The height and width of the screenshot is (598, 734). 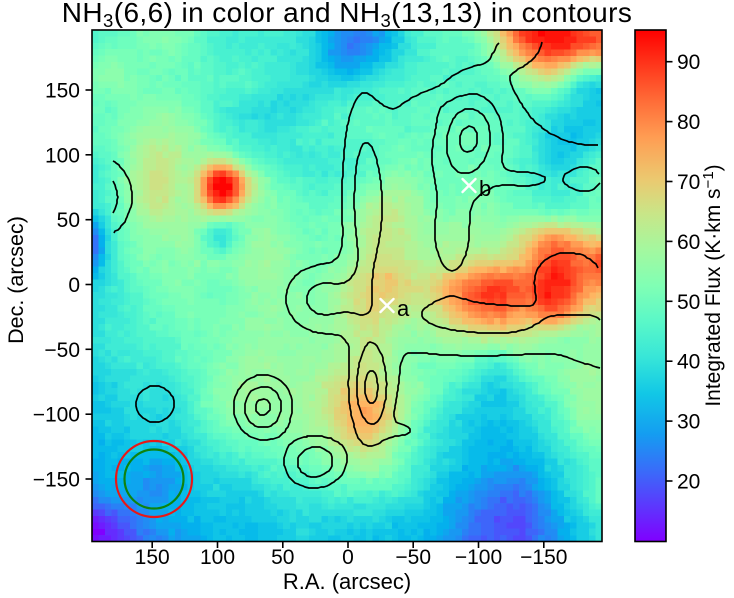 What do you see at coordinates (688, 62) in the screenshot?
I see `svg-text: 90` at bounding box center [688, 62].